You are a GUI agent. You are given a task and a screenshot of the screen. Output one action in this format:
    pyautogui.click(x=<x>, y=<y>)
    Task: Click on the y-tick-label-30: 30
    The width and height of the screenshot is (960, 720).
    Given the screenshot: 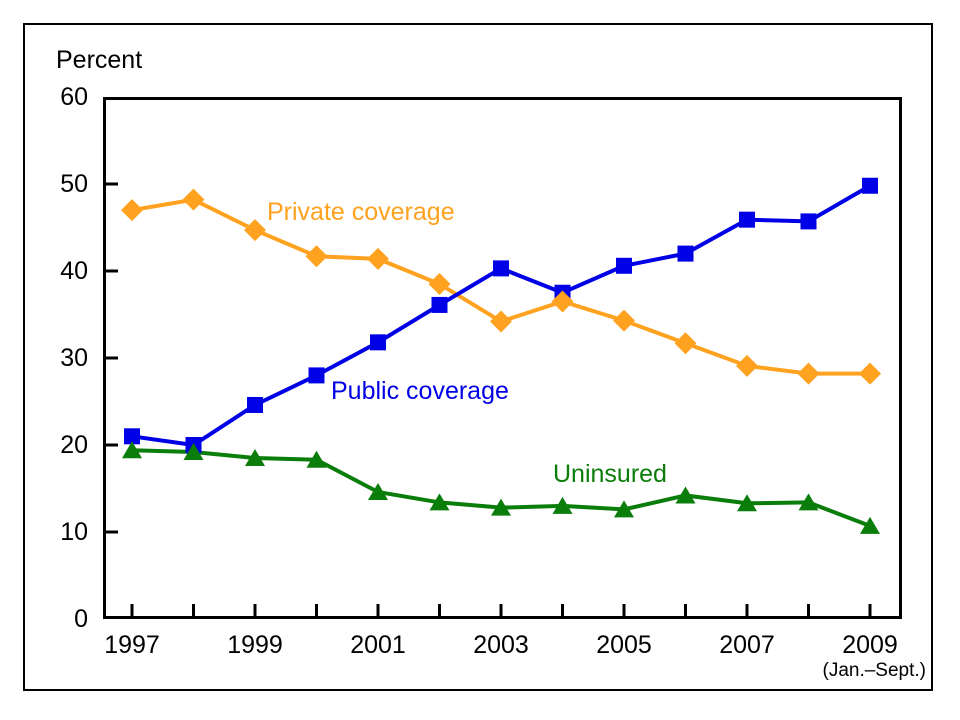 What is the action you would take?
    pyautogui.click(x=74, y=358)
    